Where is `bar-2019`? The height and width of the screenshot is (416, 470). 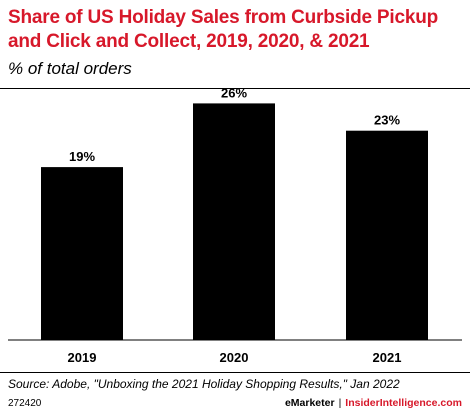
bar-2019 is located at coordinates (82, 253).